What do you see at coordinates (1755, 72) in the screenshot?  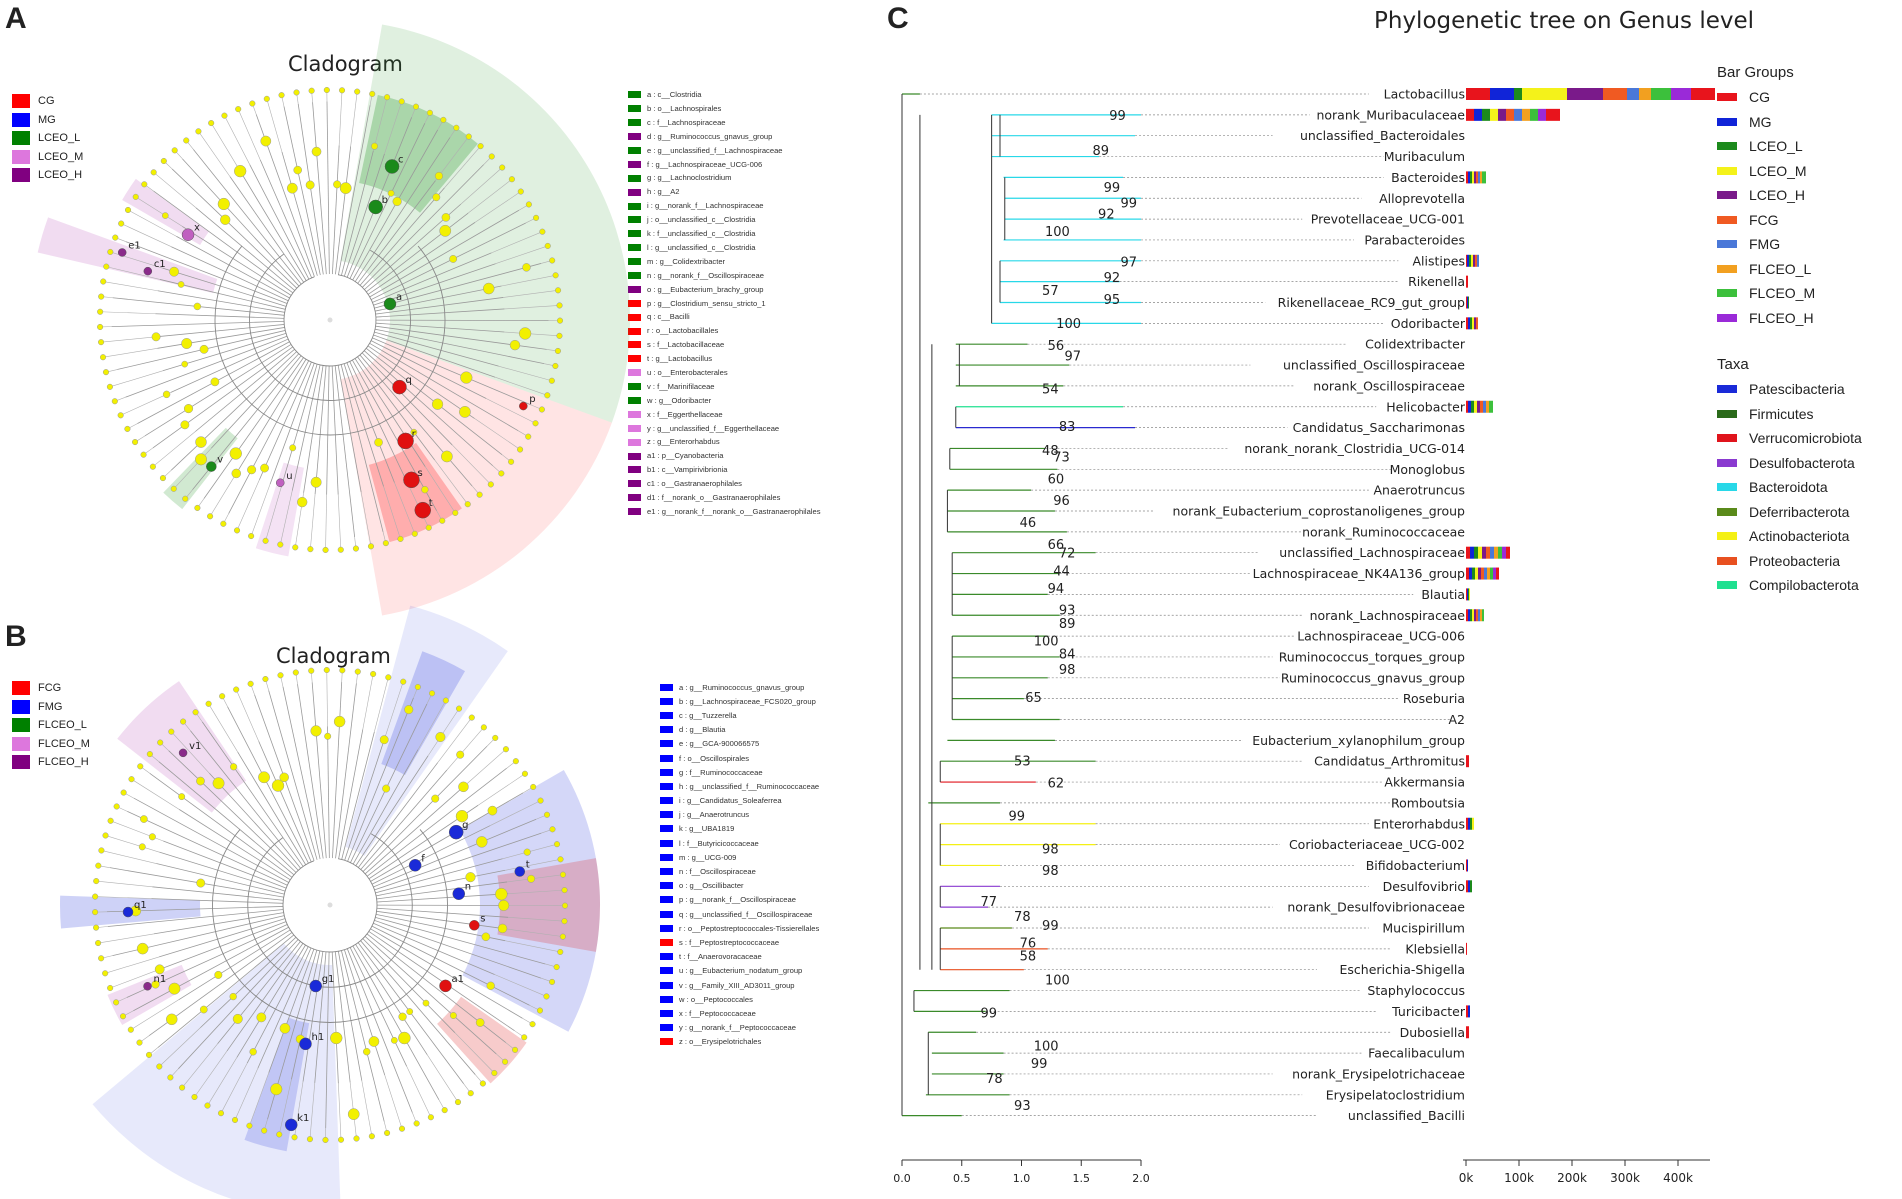 I see `bar-groups-title: Bar Groups` at bounding box center [1755, 72].